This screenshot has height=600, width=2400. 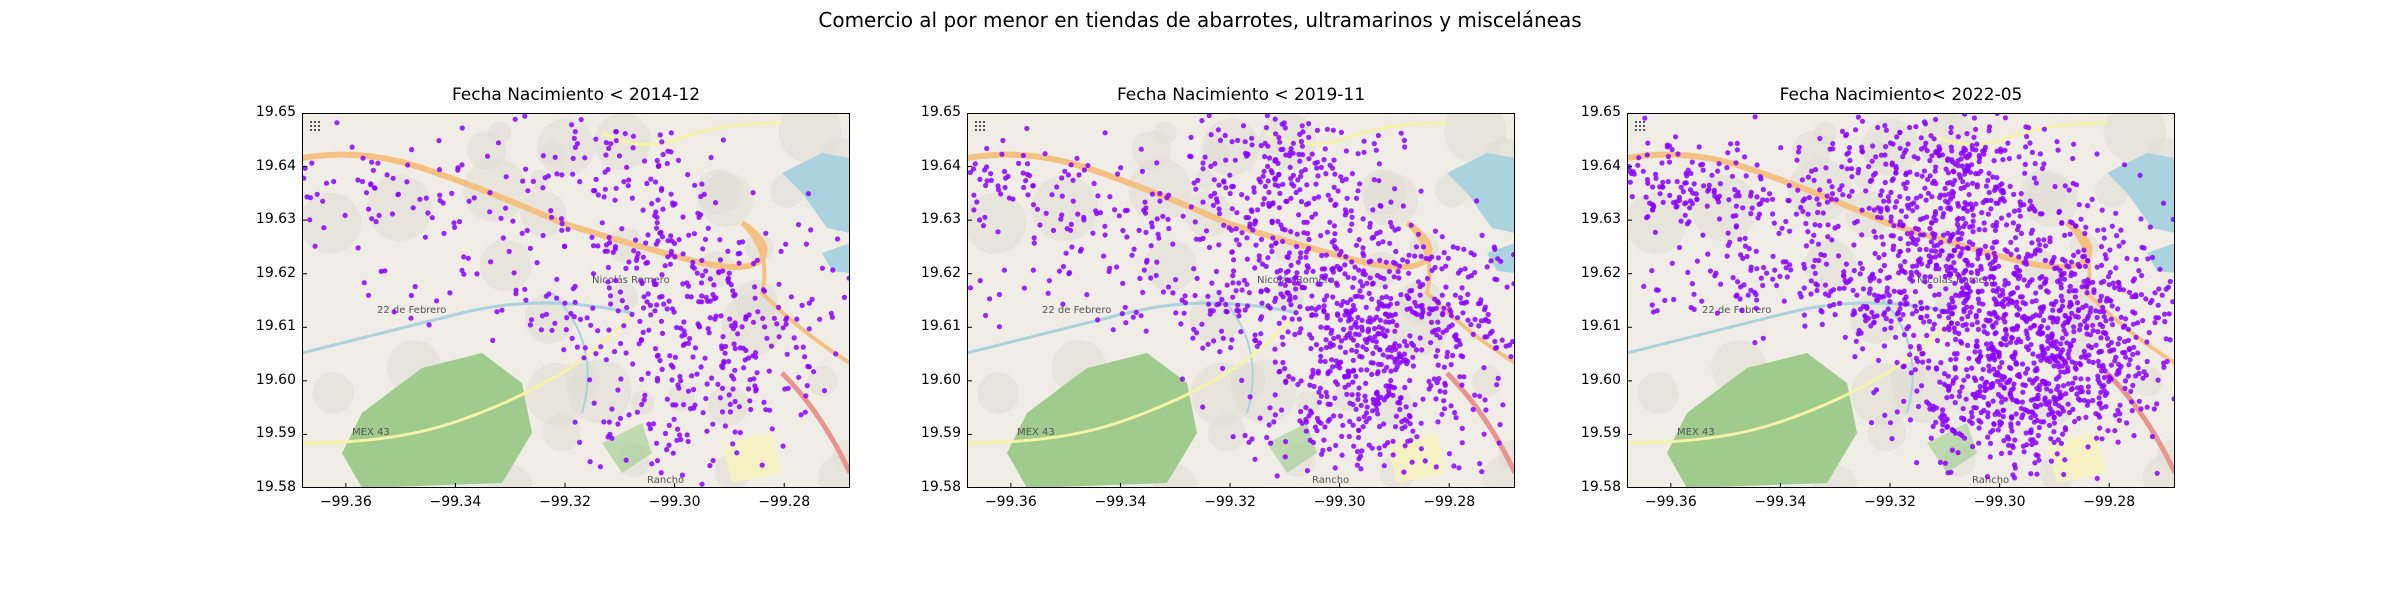 I want to click on x-tick-label: −99.30, so click(x=674, y=502).